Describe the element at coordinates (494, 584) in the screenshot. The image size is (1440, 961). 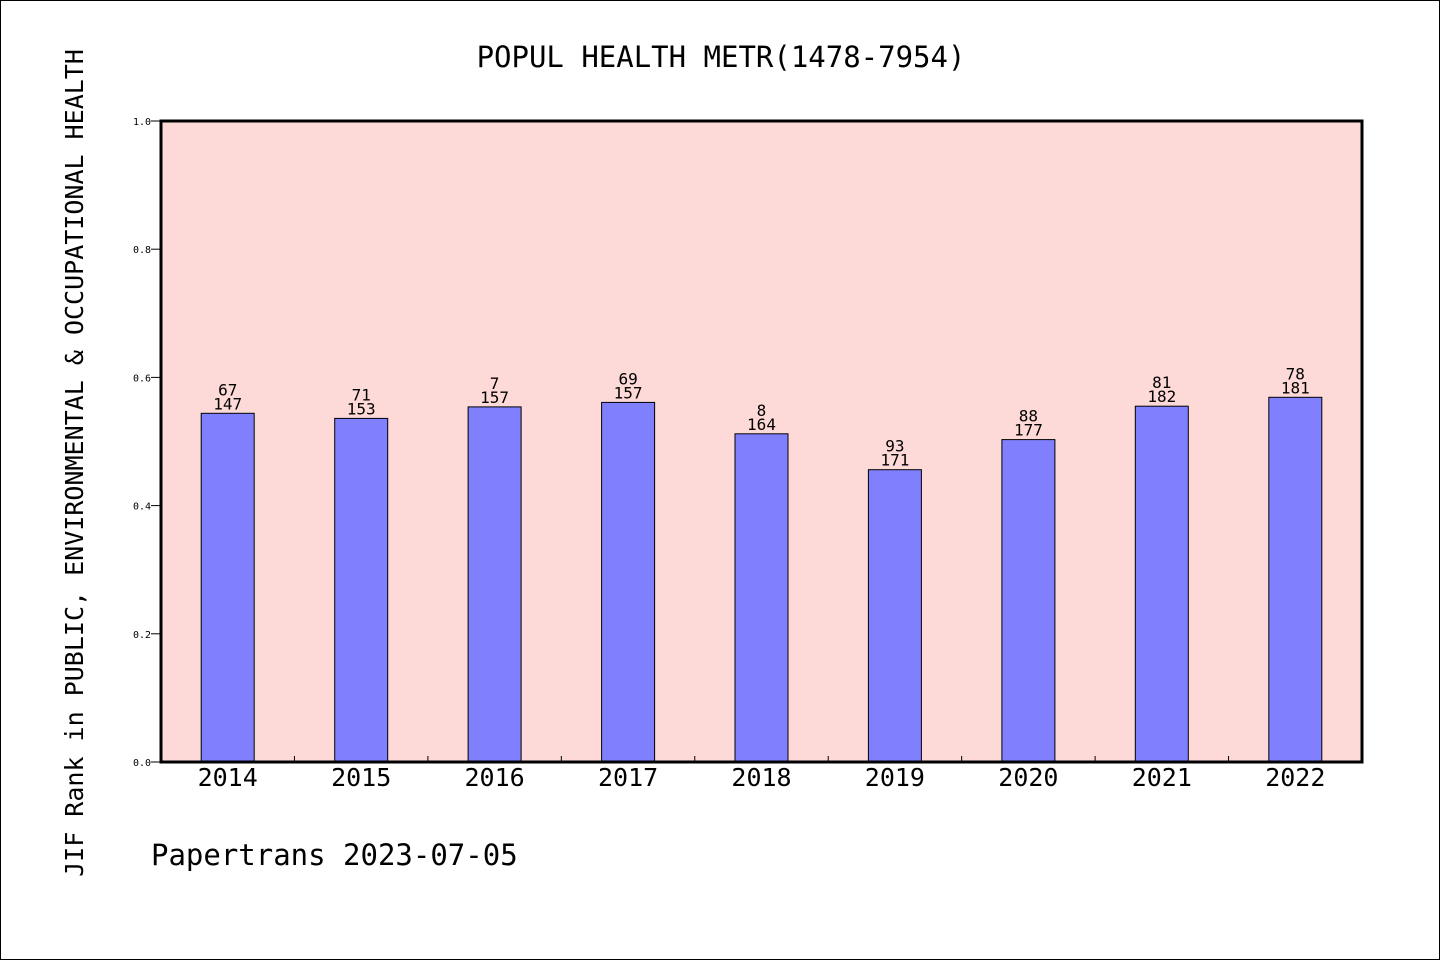
I see `bar-2016` at that location.